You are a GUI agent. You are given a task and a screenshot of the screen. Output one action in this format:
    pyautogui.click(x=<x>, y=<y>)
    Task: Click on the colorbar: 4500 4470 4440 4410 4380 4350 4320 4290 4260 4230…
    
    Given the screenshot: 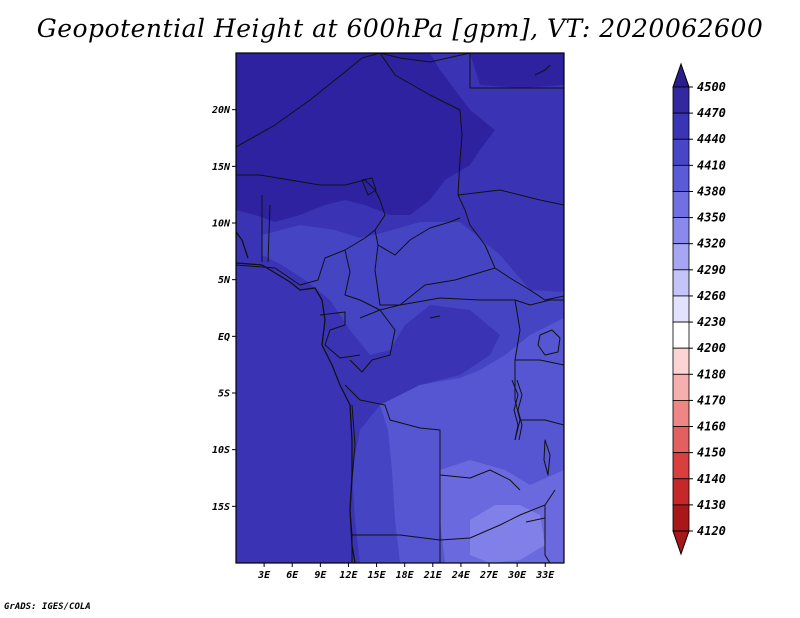 What is the action you would take?
    pyautogui.click(x=699, y=309)
    